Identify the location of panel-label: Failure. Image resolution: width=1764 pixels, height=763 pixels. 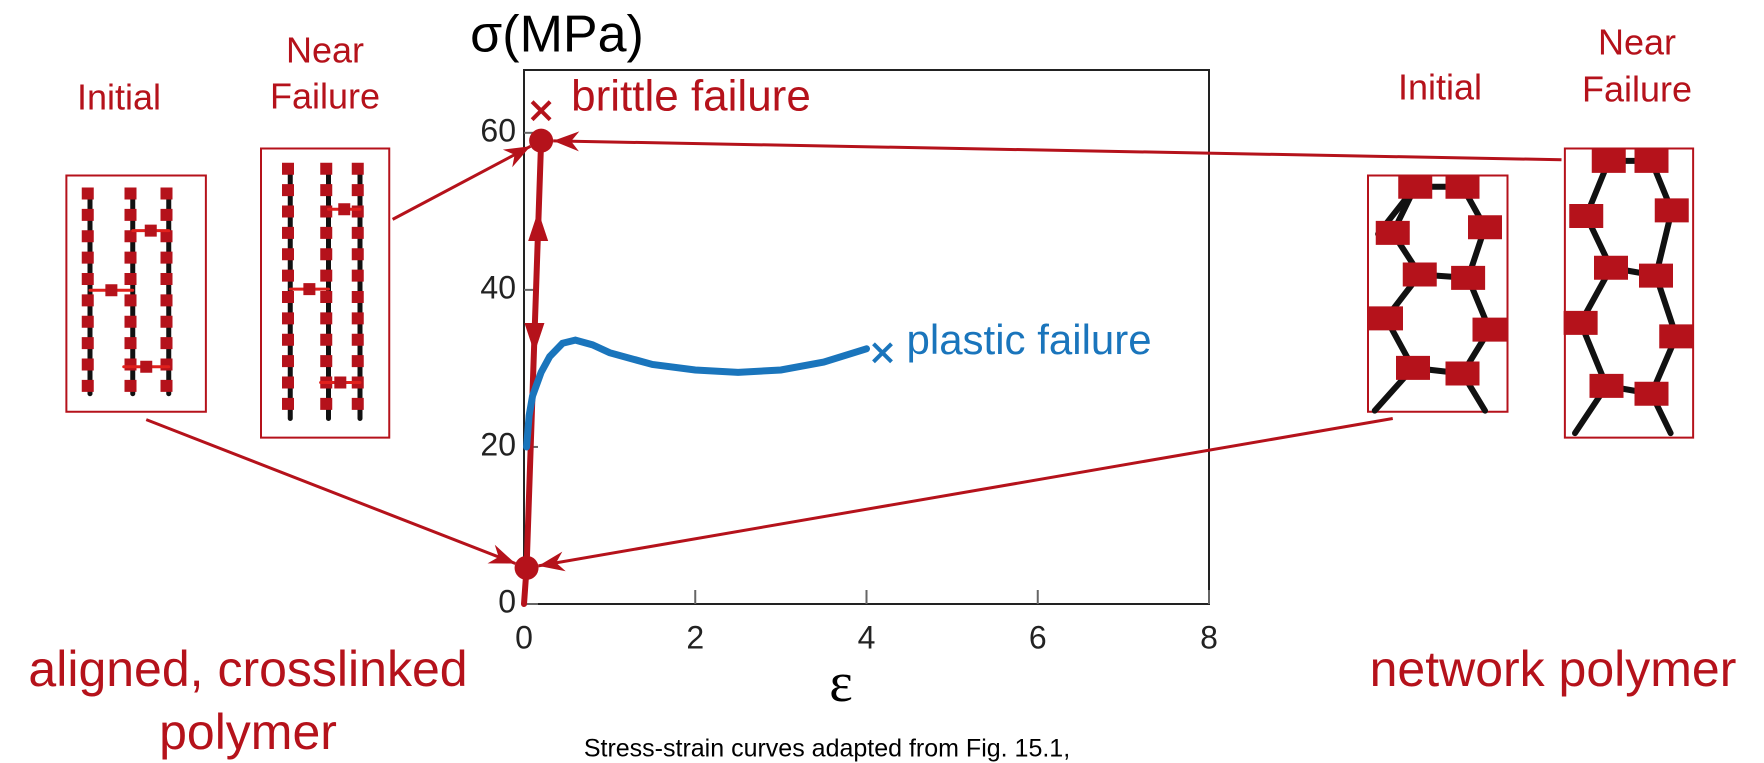
(1637, 89).